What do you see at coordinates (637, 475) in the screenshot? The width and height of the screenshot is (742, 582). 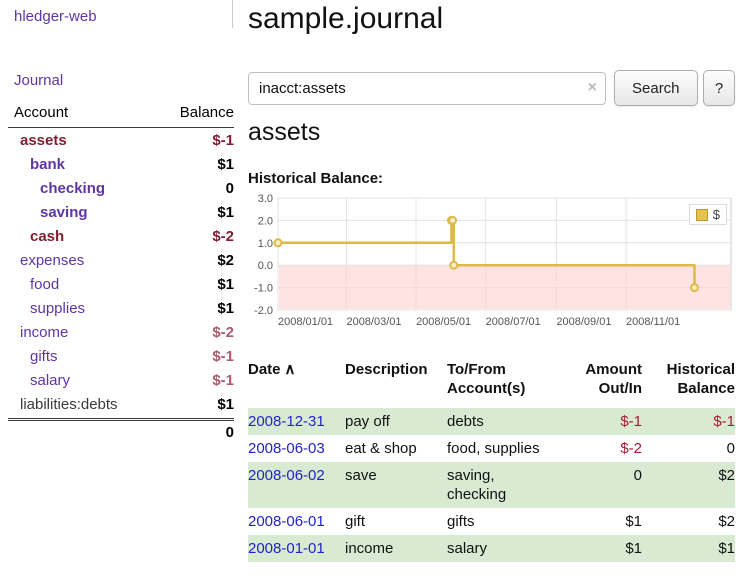 I see `cell-amount: 0` at bounding box center [637, 475].